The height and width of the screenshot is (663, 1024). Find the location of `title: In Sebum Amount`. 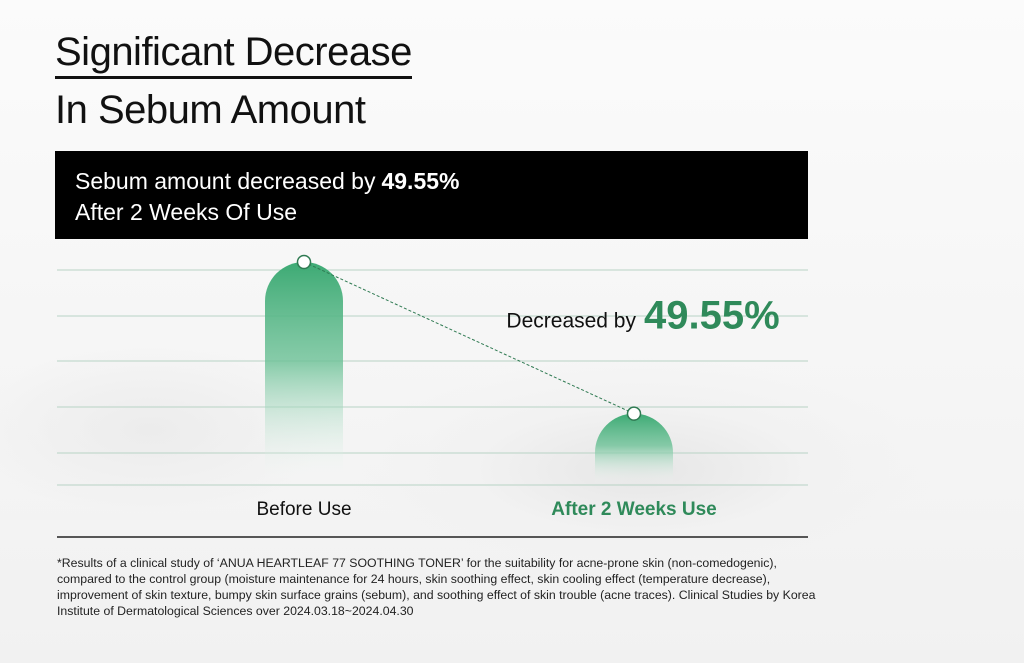

title: In Sebum Amount is located at coordinates (210, 110).